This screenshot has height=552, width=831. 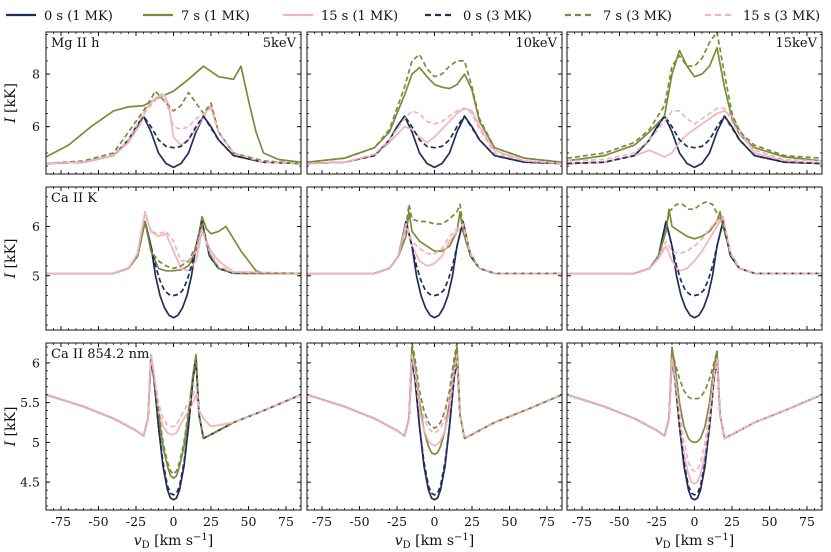 I want to click on legend-entry: 7 s (3 MK), so click(x=618, y=16).